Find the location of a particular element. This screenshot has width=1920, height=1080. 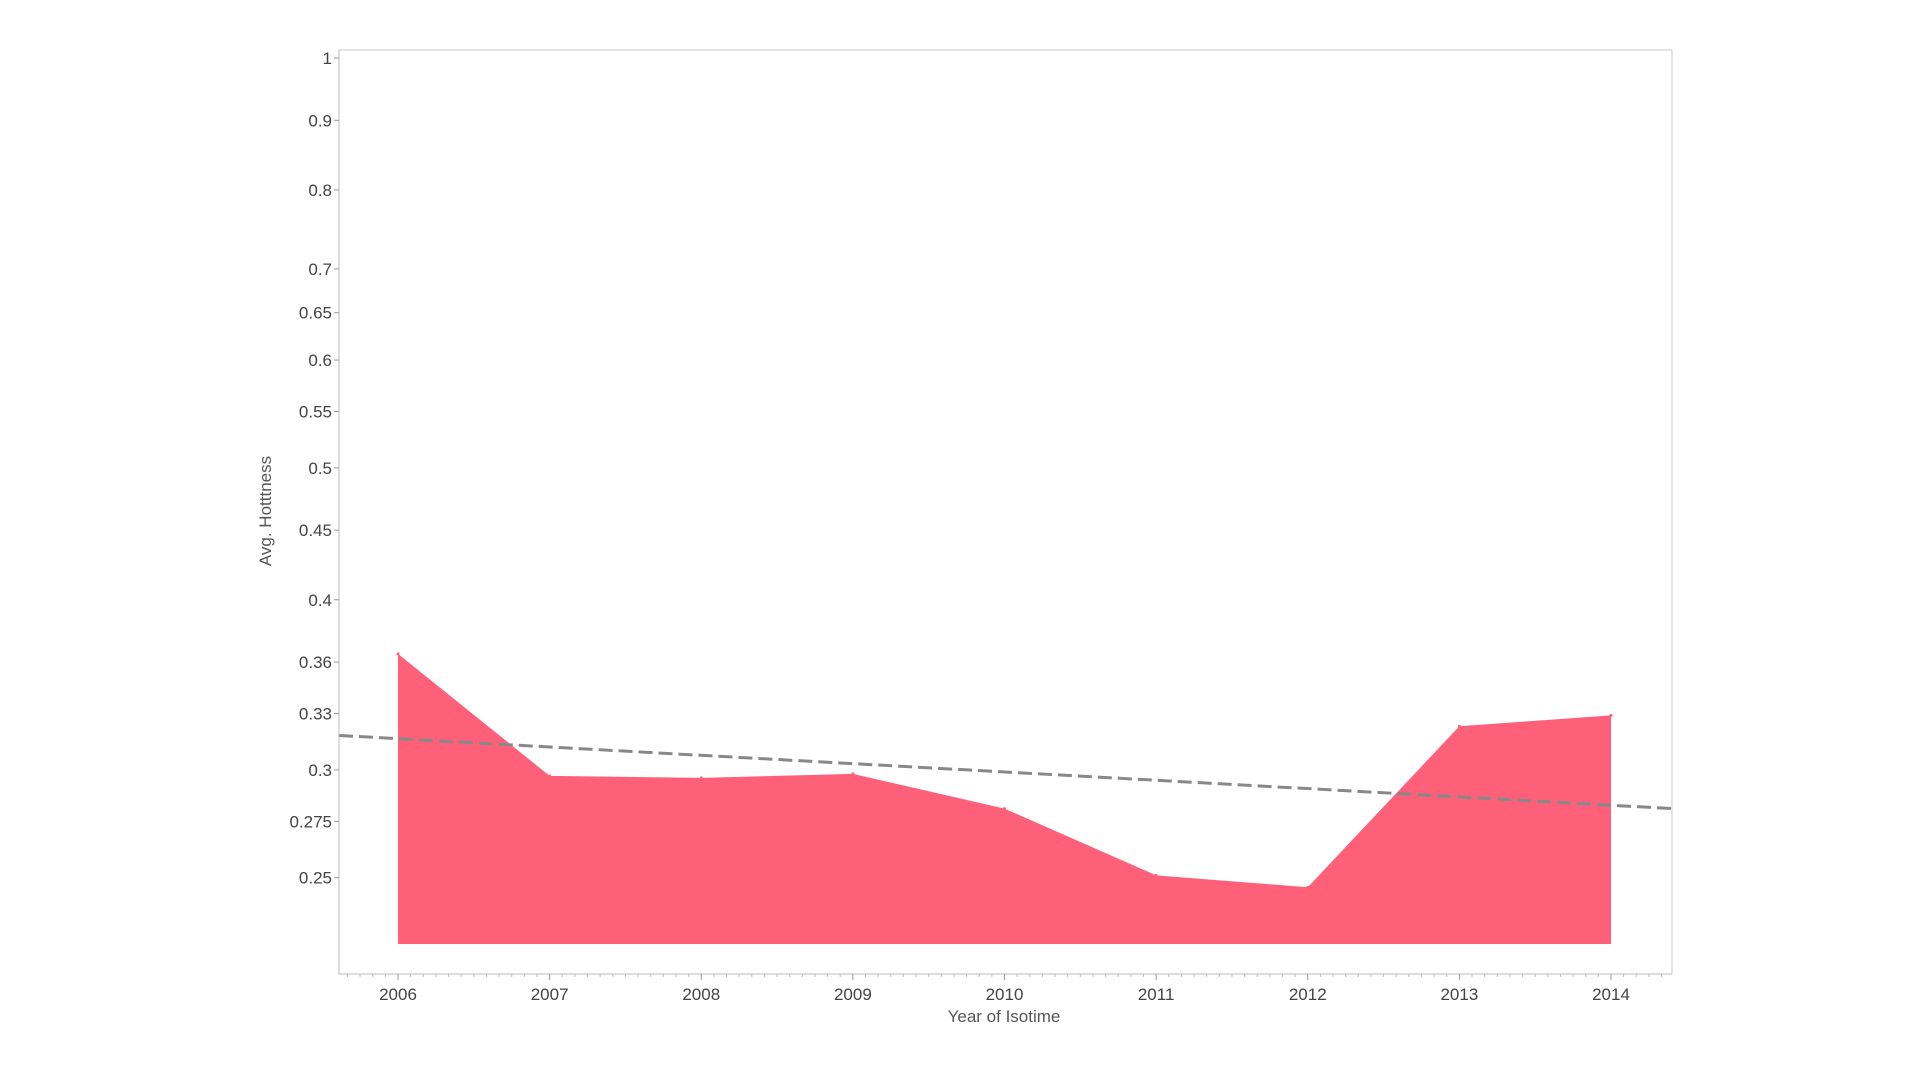

x-axis-title: Year of Isotime is located at coordinates (1004, 1016).